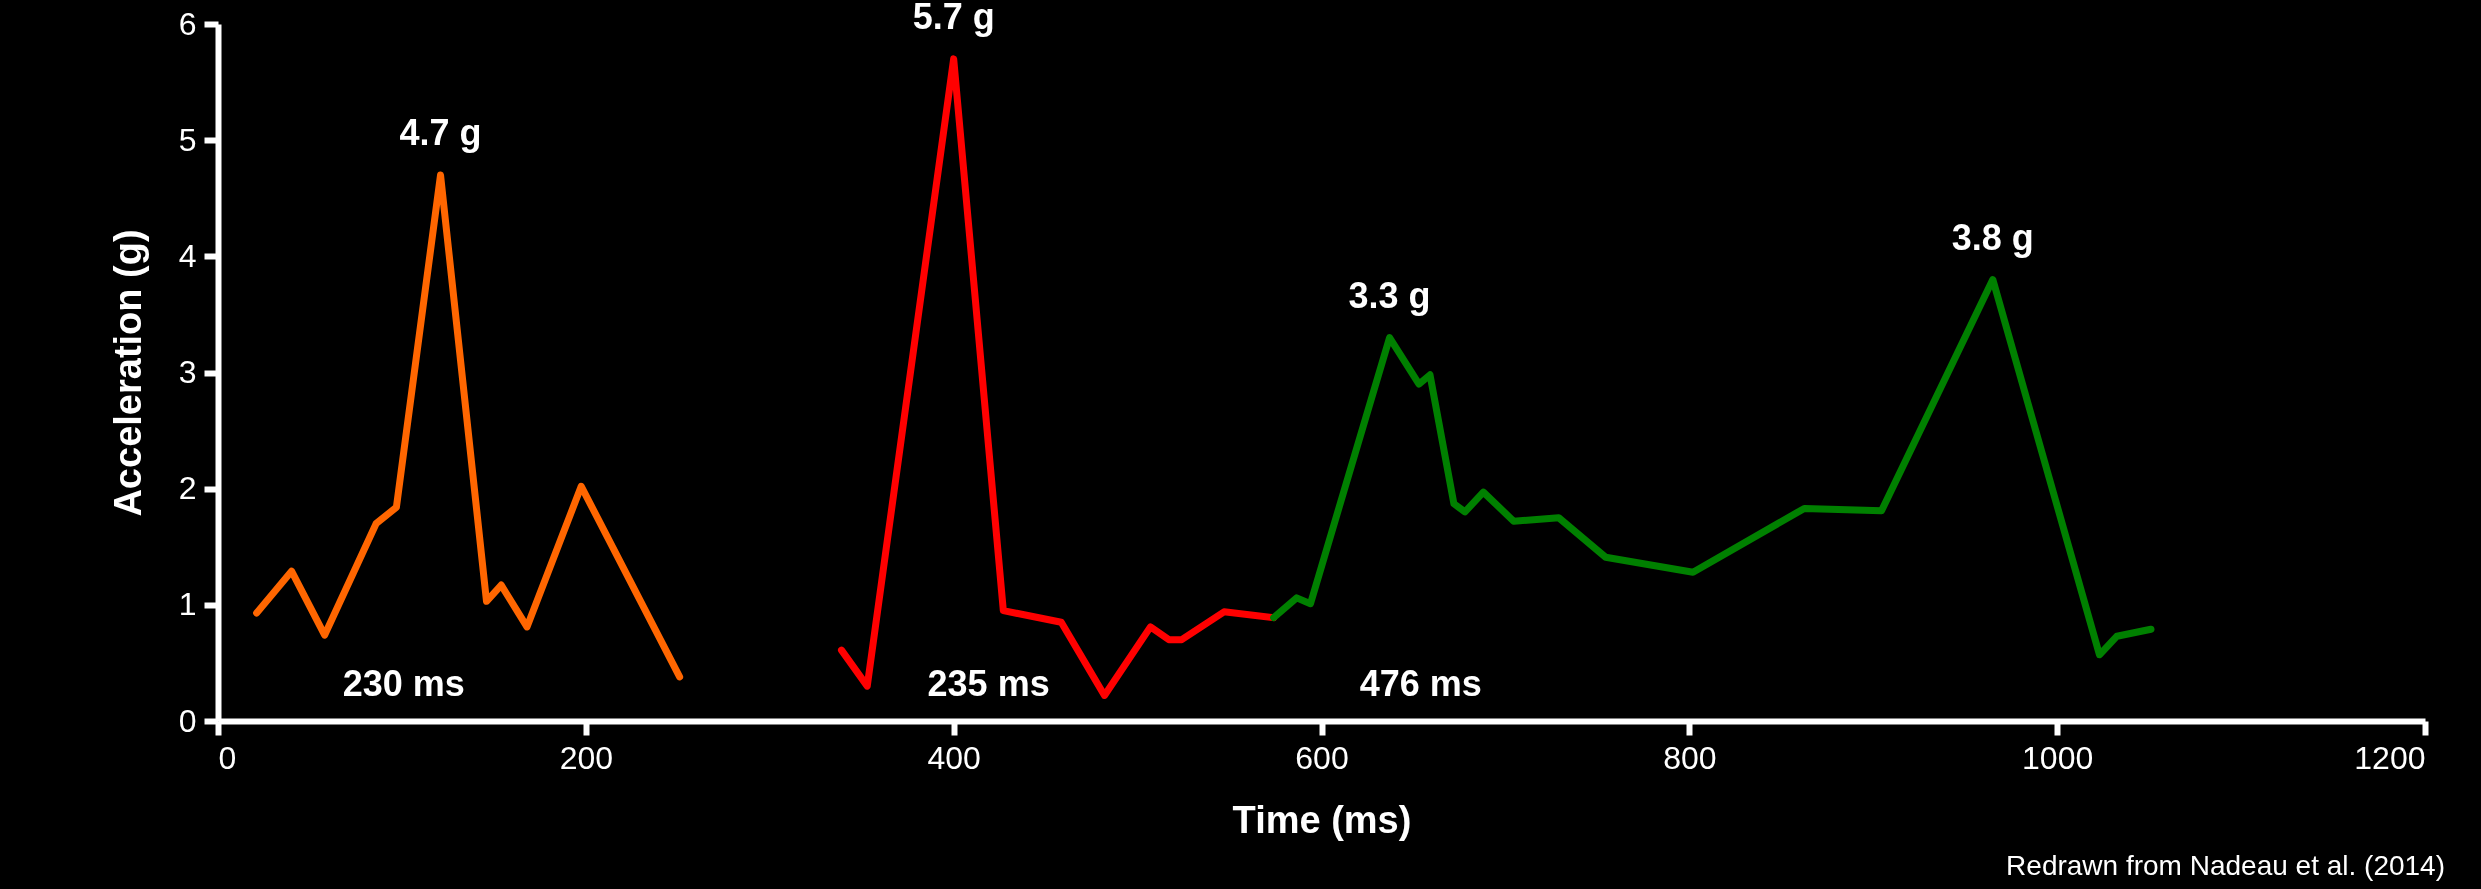 Image resolution: width=2481 pixels, height=889 pixels. Describe the element at coordinates (2225, 865) in the screenshot. I see `text: Redrawn from Nadeau et al. (2014)` at that location.